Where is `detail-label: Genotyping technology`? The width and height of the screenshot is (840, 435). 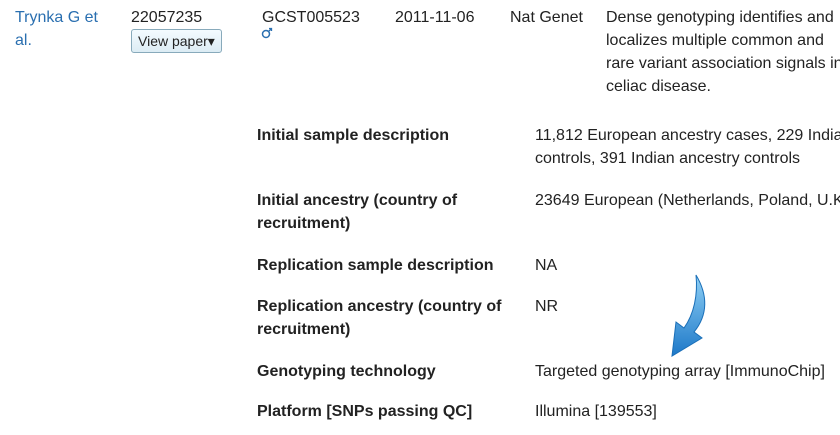 detail-label: Genotyping technology is located at coordinates (346, 371).